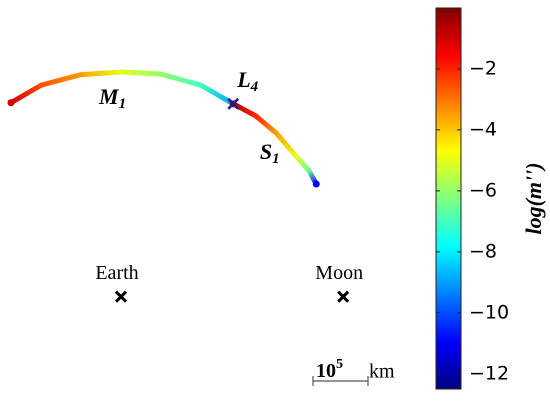 The image size is (550, 401). What do you see at coordinates (109, 96) in the screenshot?
I see `series-label-main: M` at bounding box center [109, 96].